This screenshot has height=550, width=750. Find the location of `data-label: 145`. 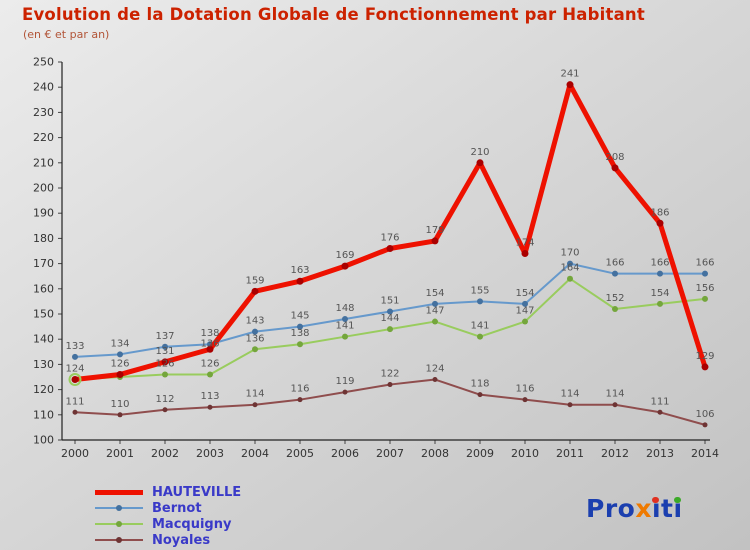

data-label: 145 is located at coordinates (299, 316).